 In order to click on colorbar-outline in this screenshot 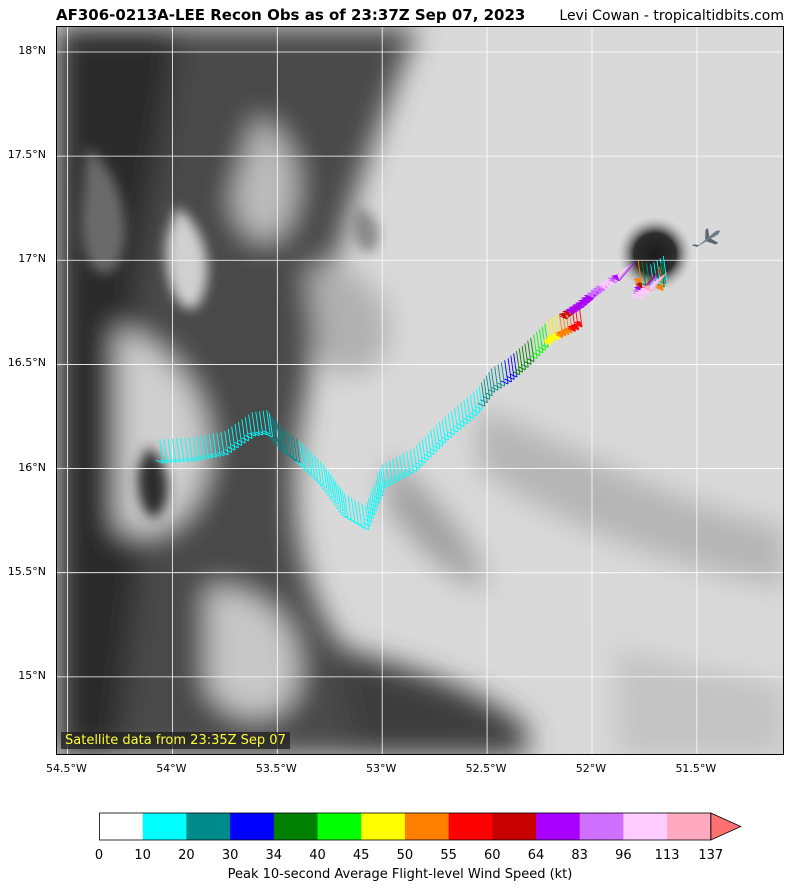, I will do `click(405, 826)`.